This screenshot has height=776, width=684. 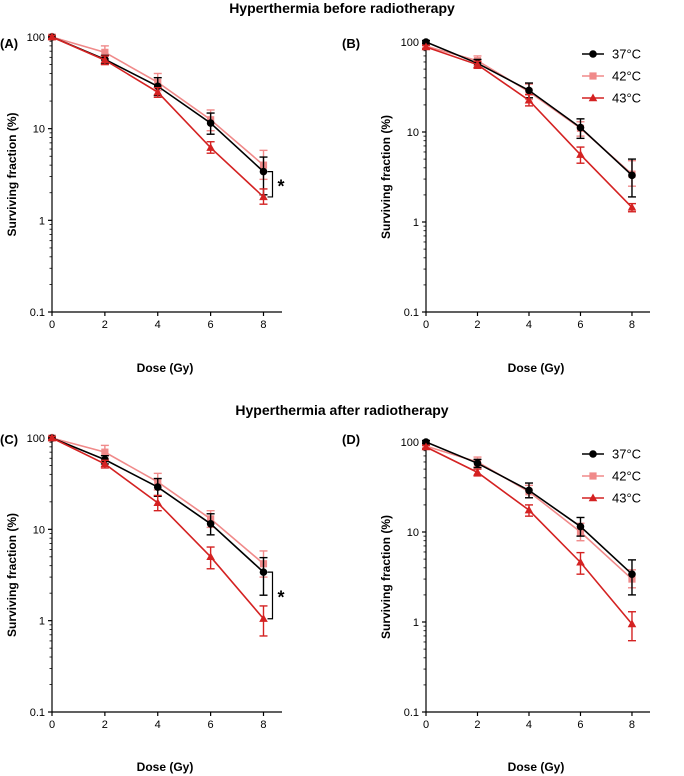 What do you see at coordinates (280, 186) in the screenshot?
I see `significance-star: *` at bounding box center [280, 186].